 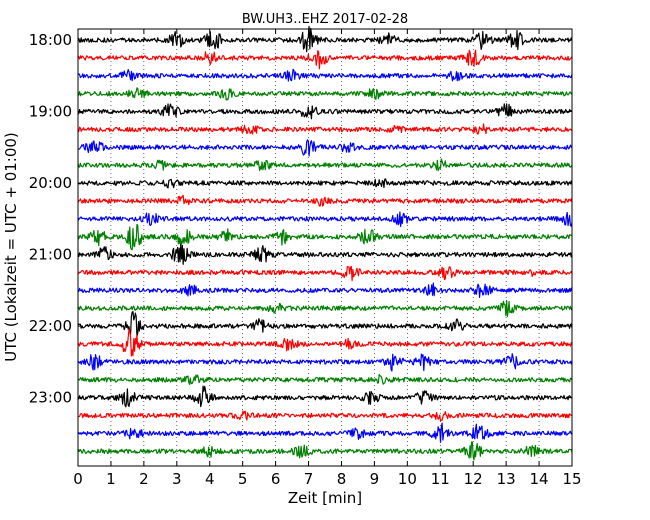 I want to click on y-tick-label: 22:00, so click(x=50, y=326).